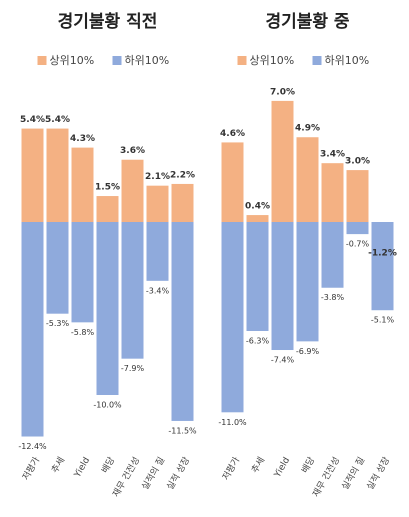 This screenshot has height=517, width=409. What do you see at coordinates (333, 297) in the screenshot?
I see `value-label: -3.8%` at bounding box center [333, 297].